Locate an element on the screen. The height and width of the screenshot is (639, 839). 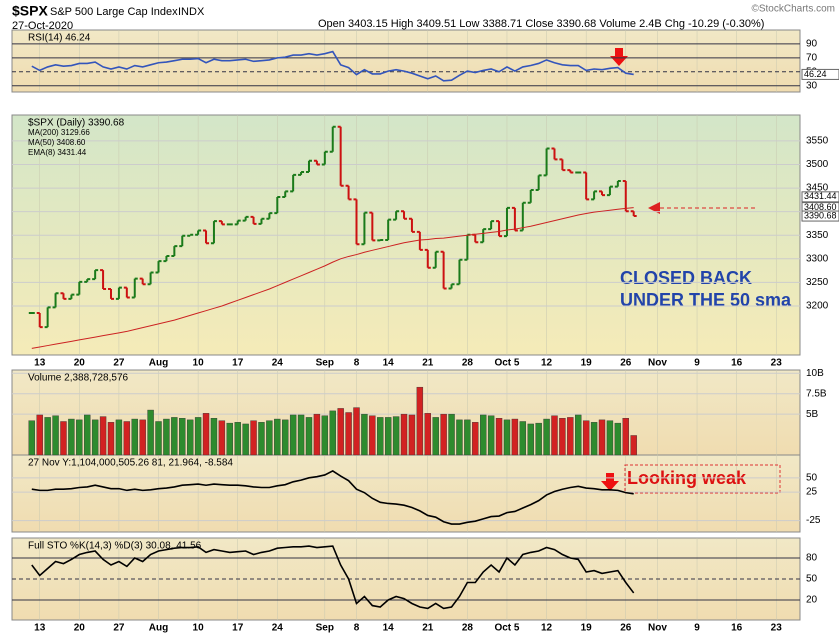
x-tick-label: Sep is located at coordinates (325, 628).